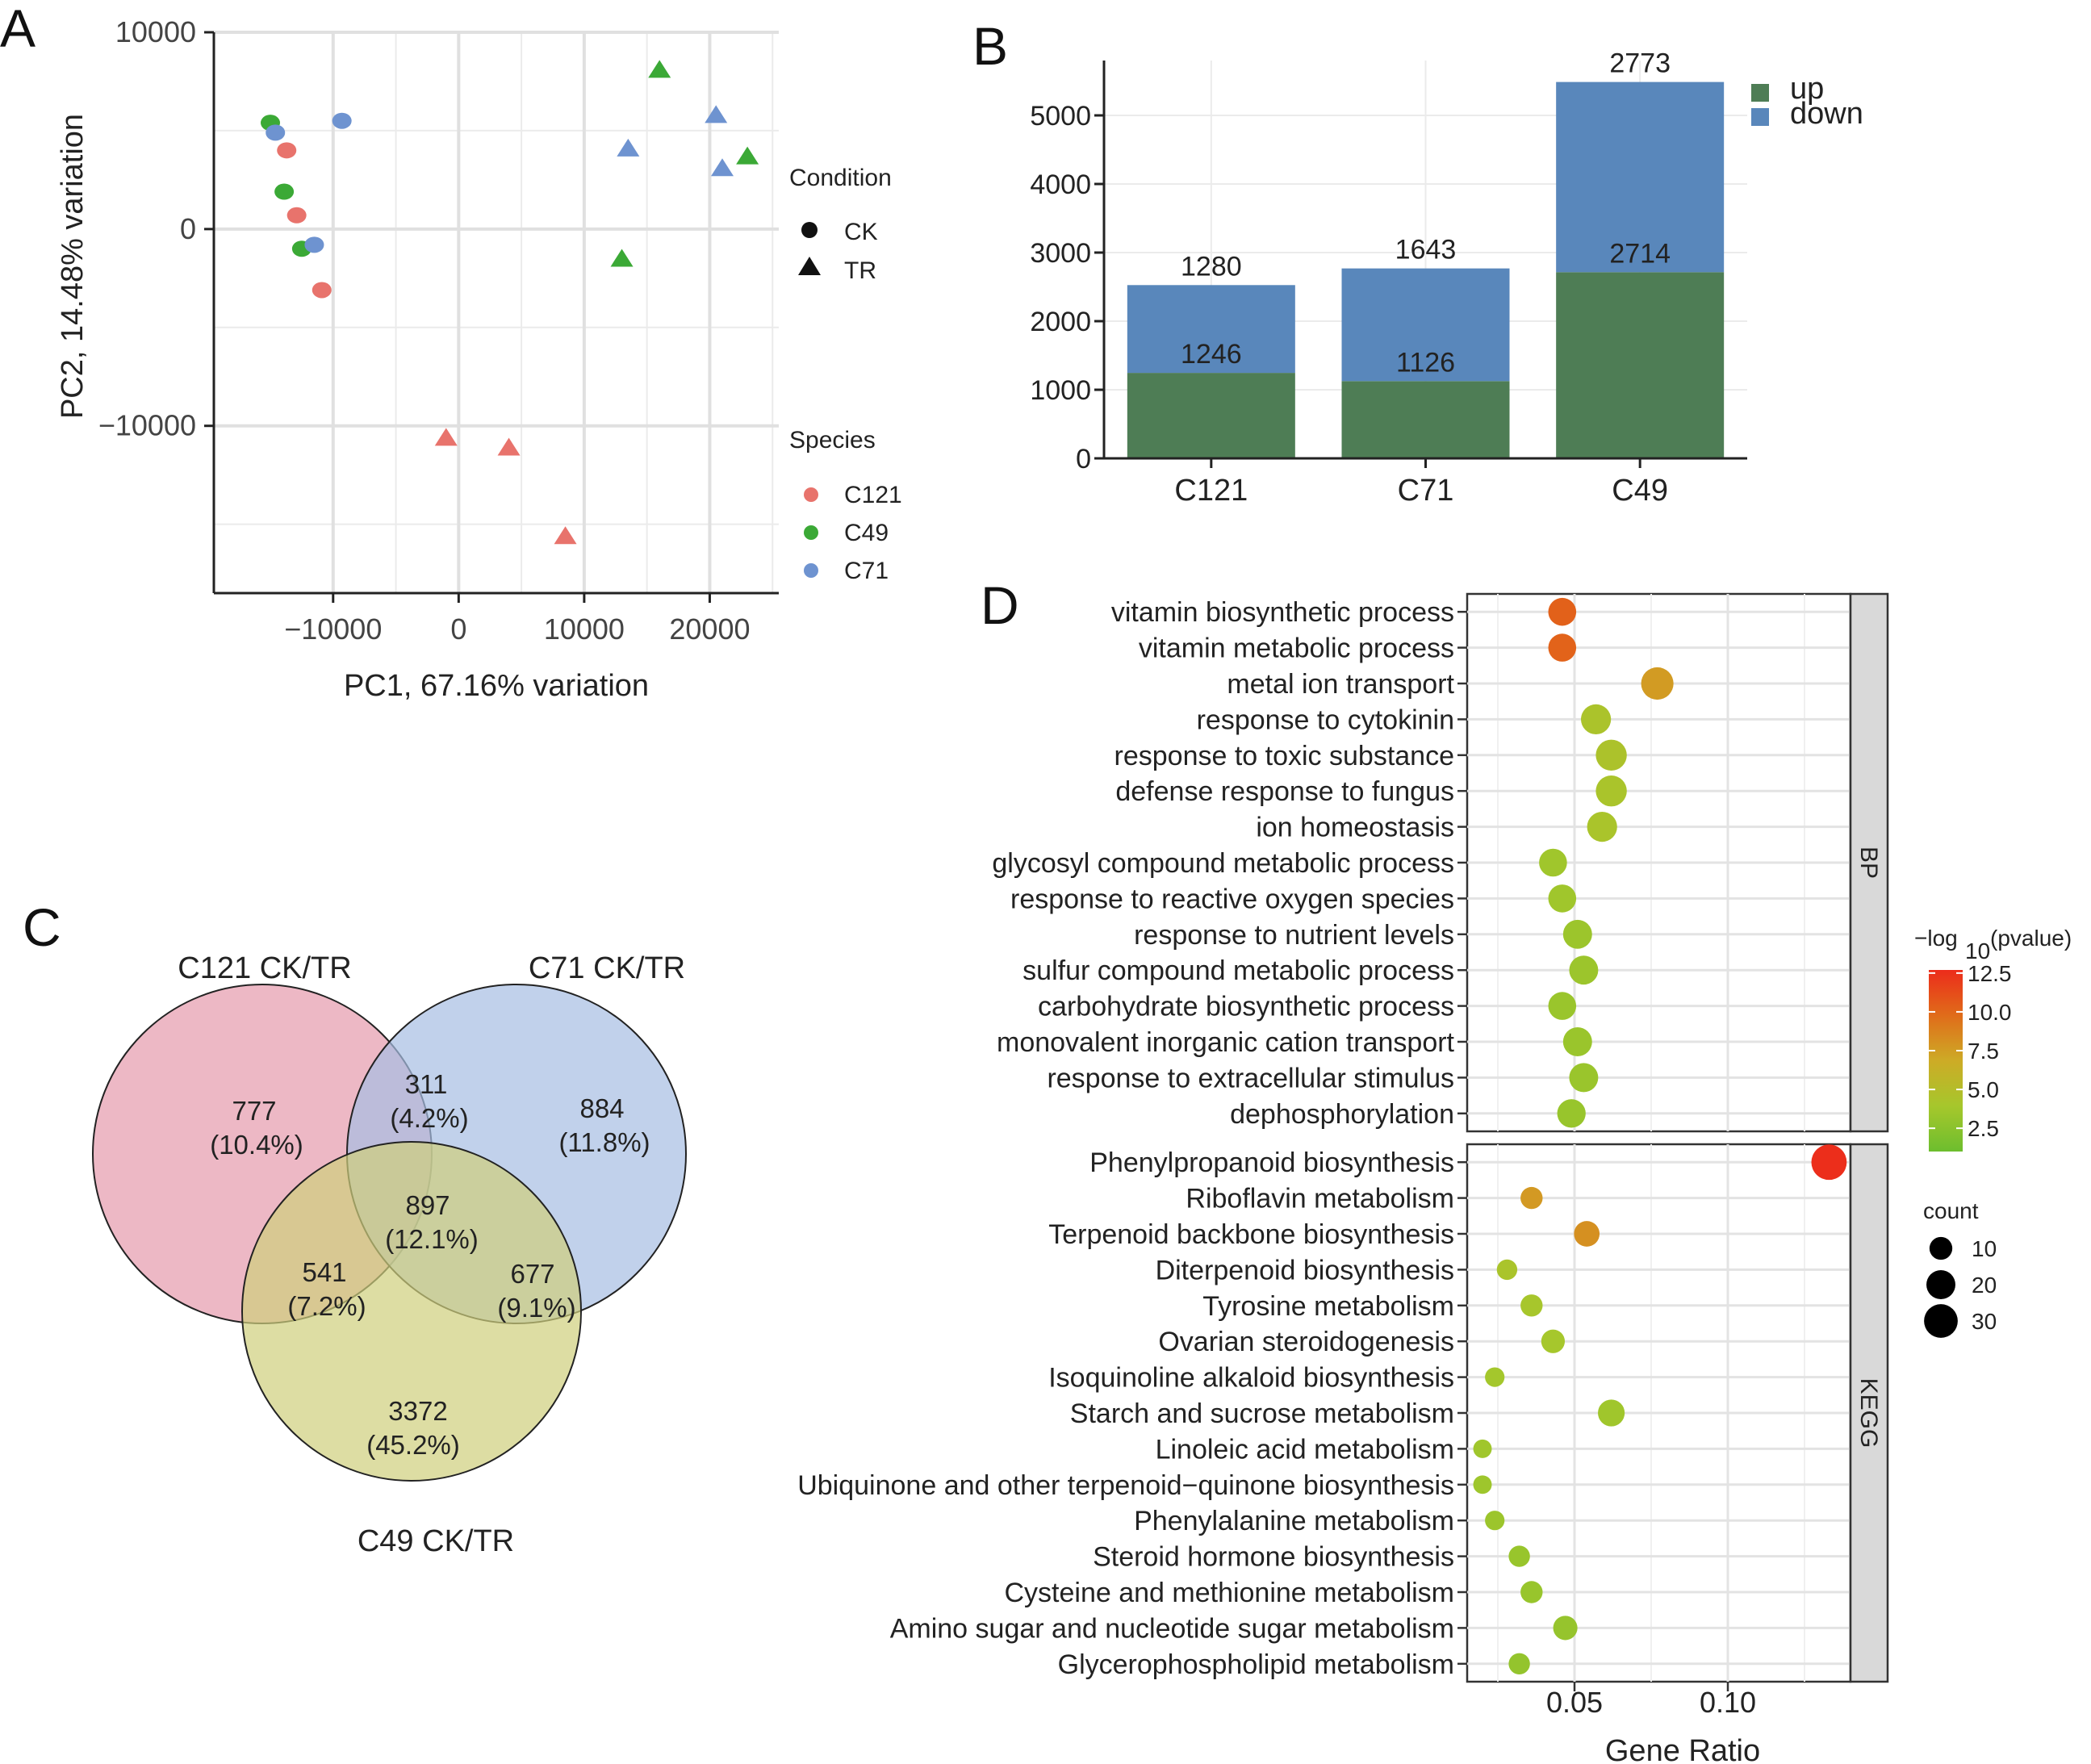  I want to click on enrichment-term-label: monovalent inorganic cation transport, so click(1226, 1043).